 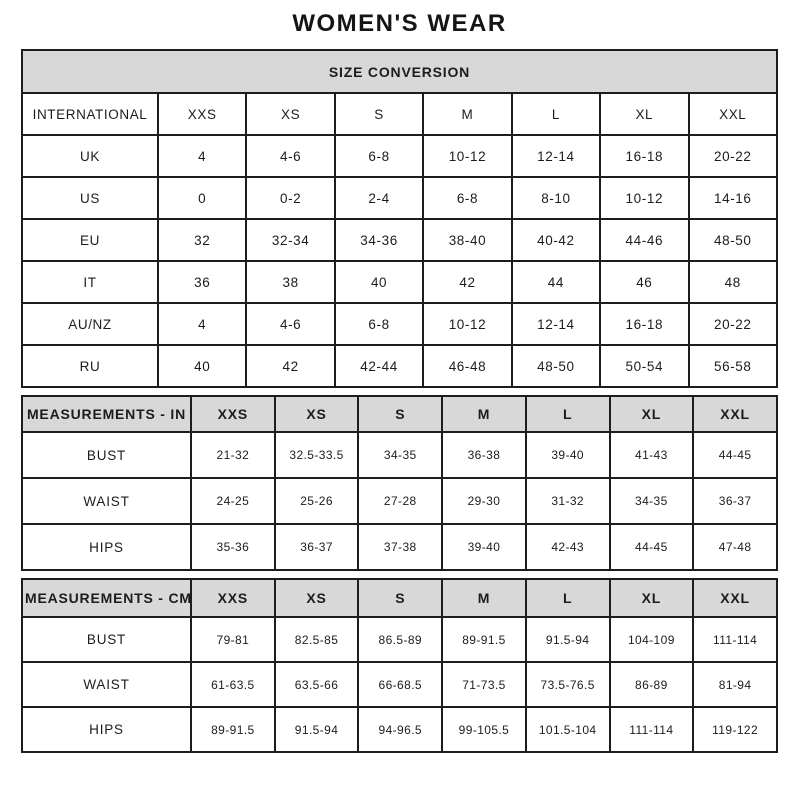 I want to click on value-cell: 79-81, so click(x=233, y=639).